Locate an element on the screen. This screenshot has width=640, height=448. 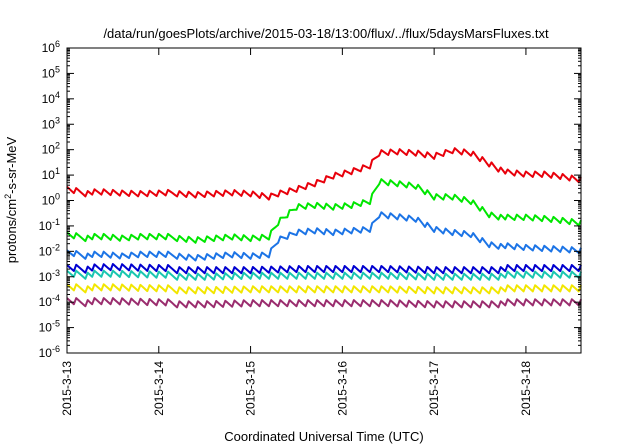
y-tick-exponent: -5 is located at coordinates (56, 324).